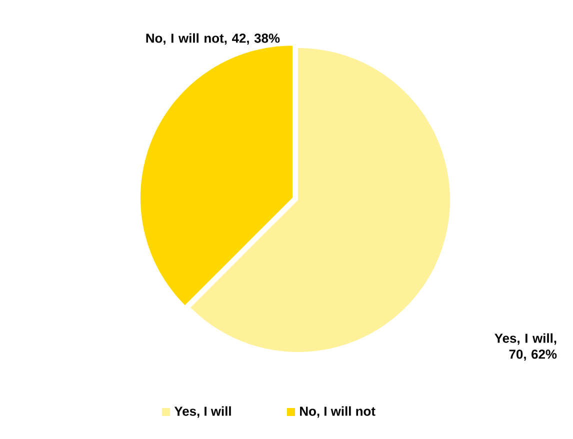  I want to click on legend-label: Yes, I will, so click(202, 412).